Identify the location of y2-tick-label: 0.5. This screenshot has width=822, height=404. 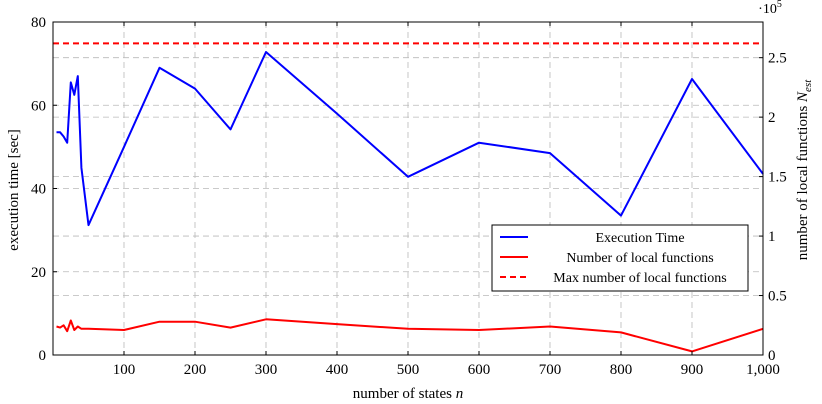
(777, 297).